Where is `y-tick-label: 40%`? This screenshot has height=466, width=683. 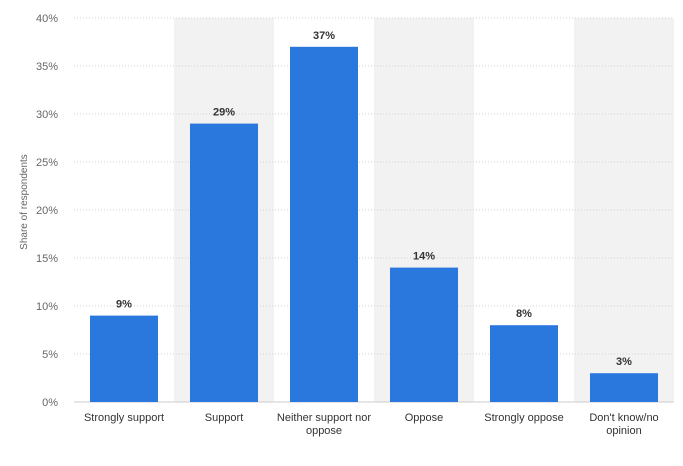 y-tick-label: 40% is located at coordinates (47, 19).